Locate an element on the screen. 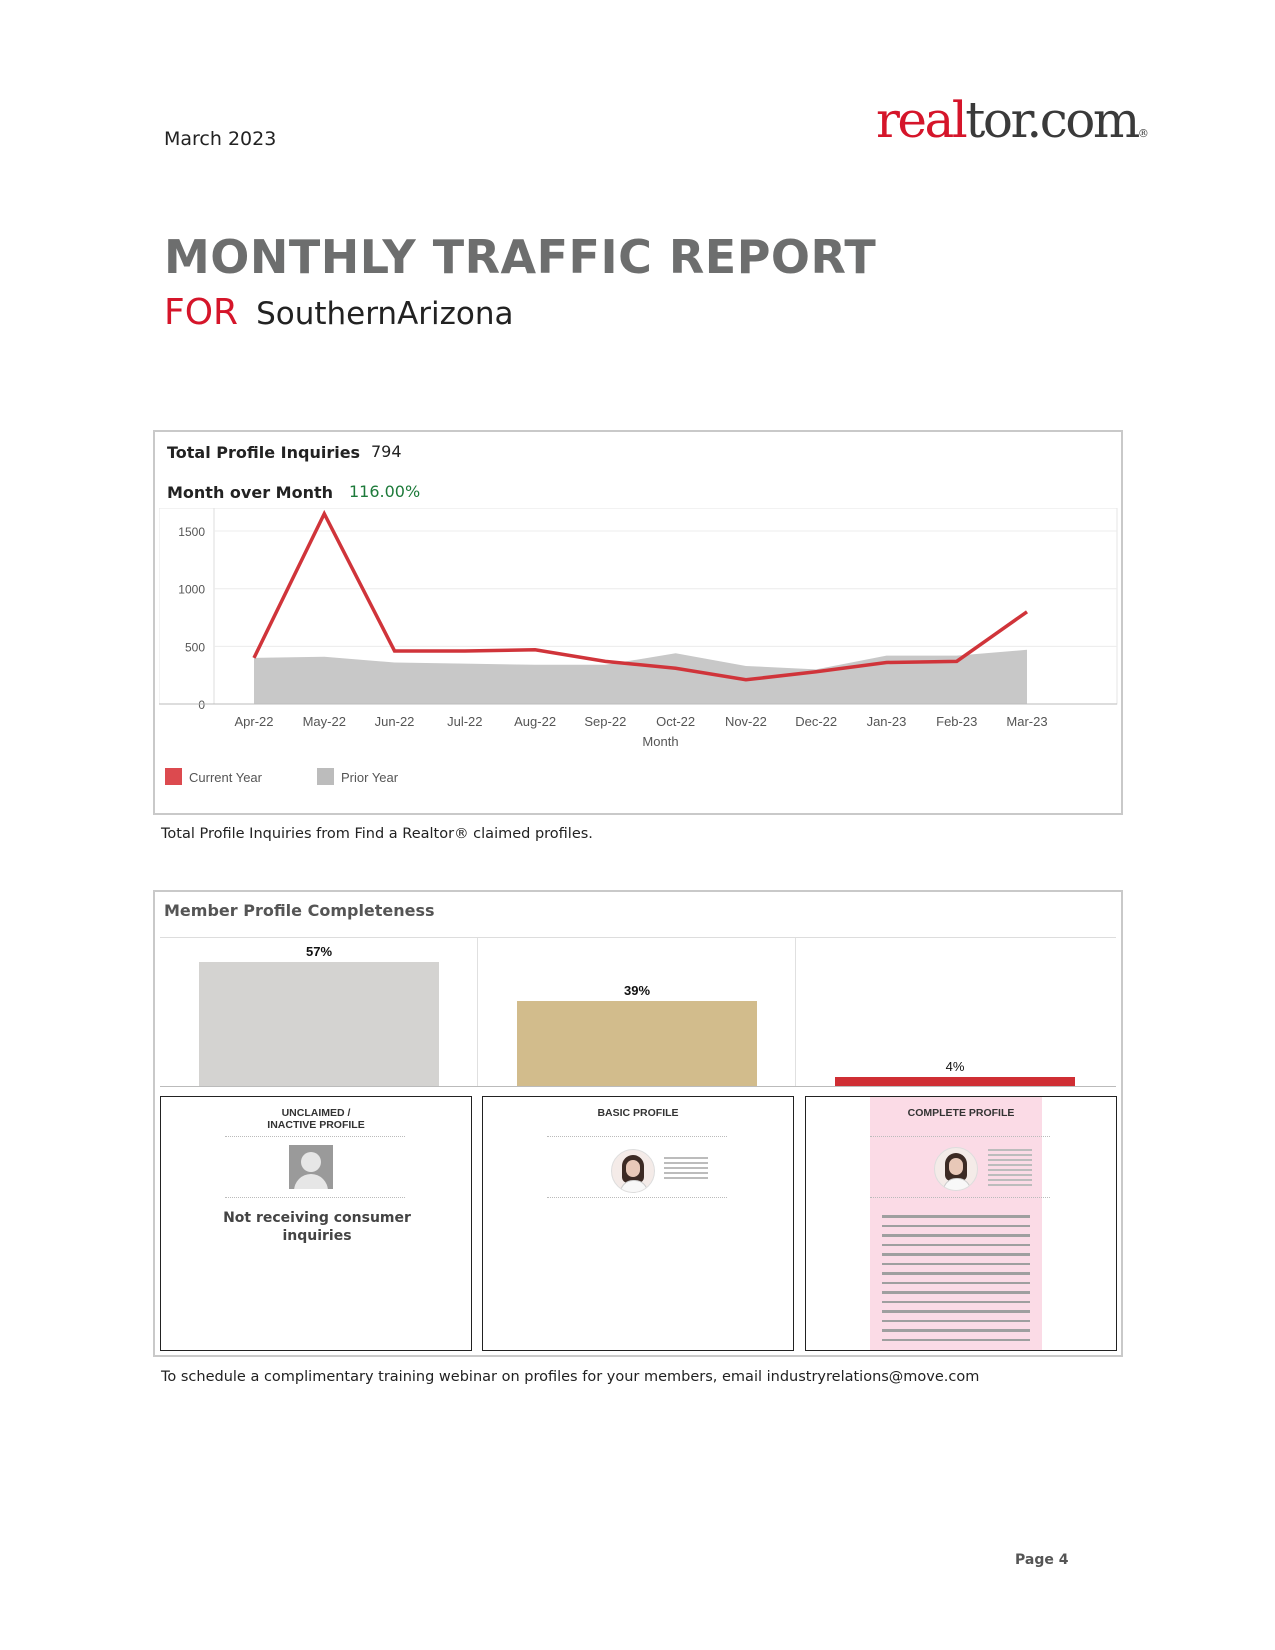  card-basic-profile: BASIC PROFILE is located at coordinates (638, 1223).